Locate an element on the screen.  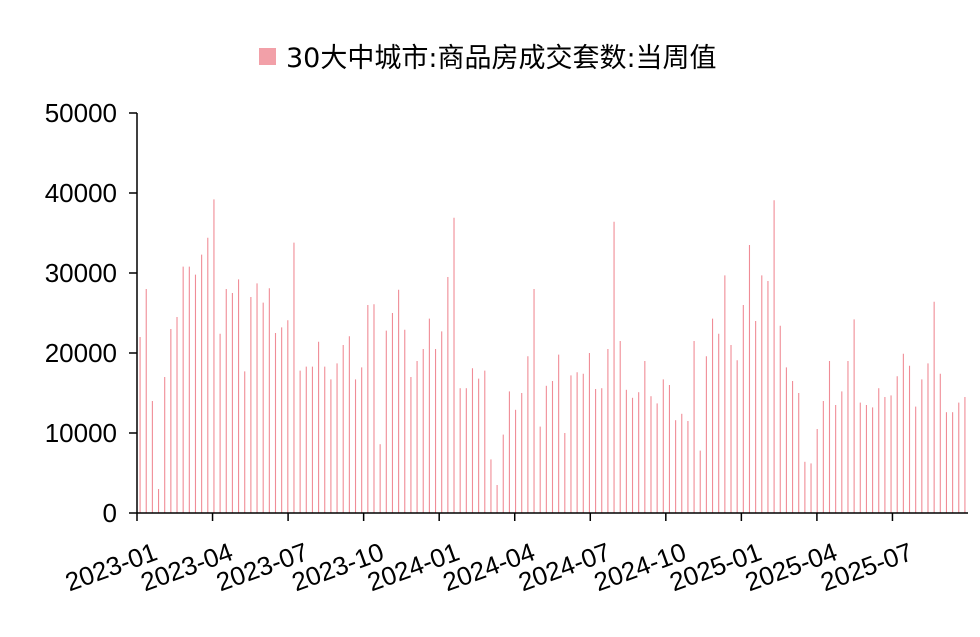
legend-swatch is located at coordinates (267, 56).